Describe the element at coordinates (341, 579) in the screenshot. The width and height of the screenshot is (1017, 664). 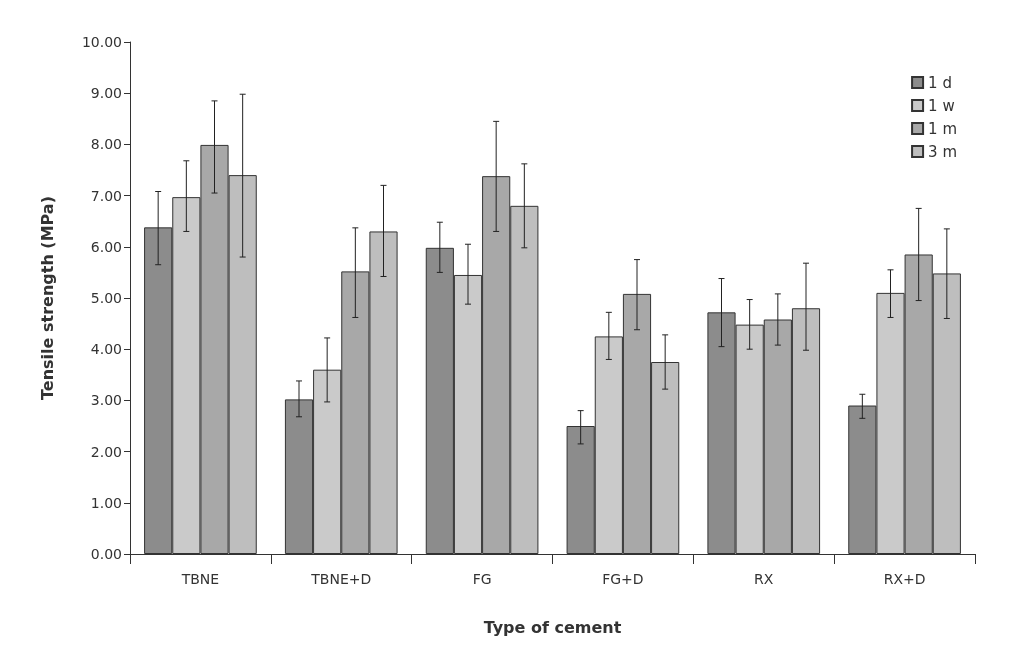
I see `x-tick-label: TBNE+D` at that location.